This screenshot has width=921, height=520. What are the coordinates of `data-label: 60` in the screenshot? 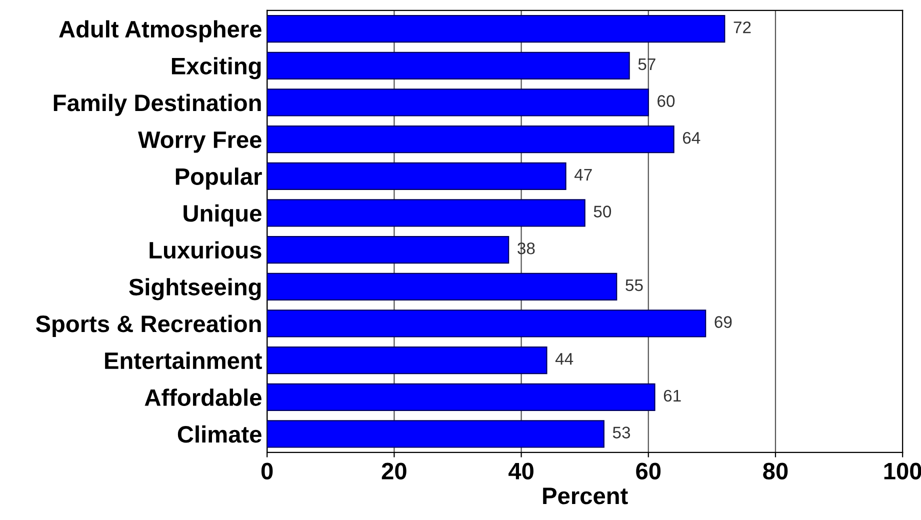 It's located at (666, 101).